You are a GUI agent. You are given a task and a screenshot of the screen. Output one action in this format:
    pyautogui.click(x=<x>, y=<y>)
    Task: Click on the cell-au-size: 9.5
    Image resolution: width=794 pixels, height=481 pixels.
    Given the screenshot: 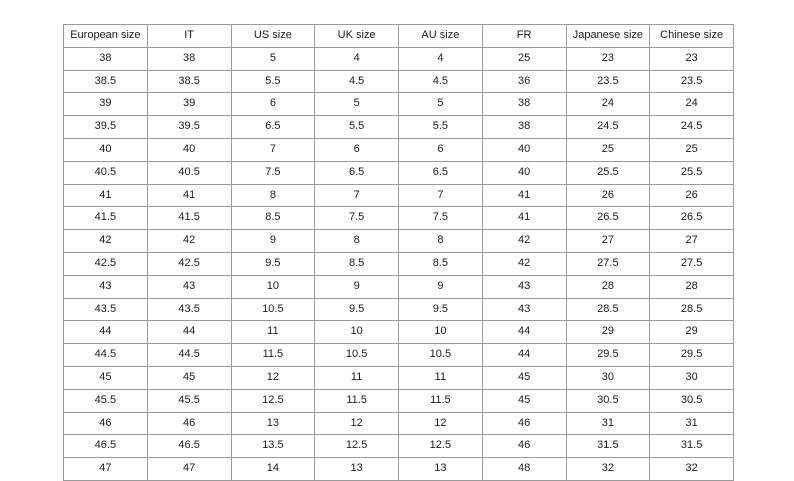 What is the action you would take?
    pyautogui.click(x=440, y=309)
    